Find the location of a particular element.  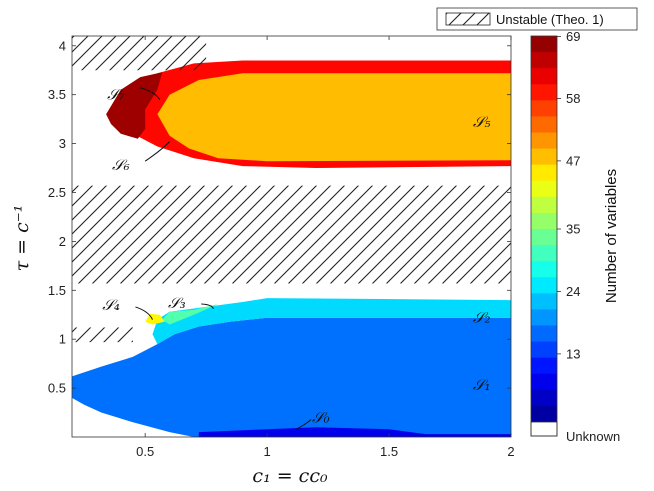

x-tick-label: 1 is located at coordinates (266, 451).